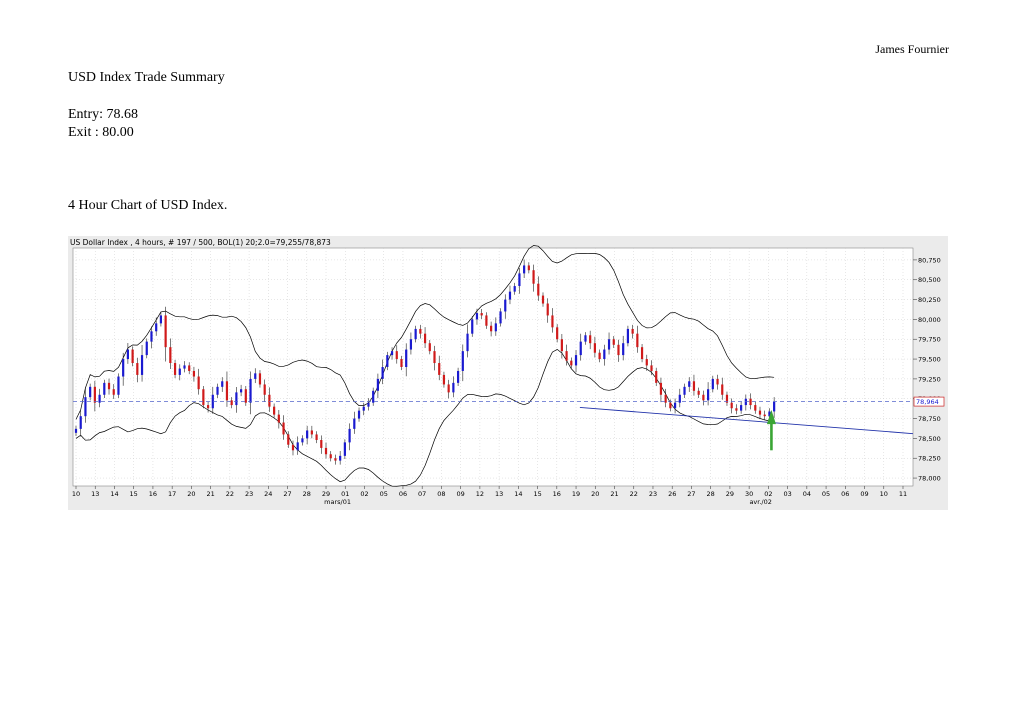  Describe the element at coordinates (595, 494) in the screenshot. I see `x-tick-label: 20` at that location.